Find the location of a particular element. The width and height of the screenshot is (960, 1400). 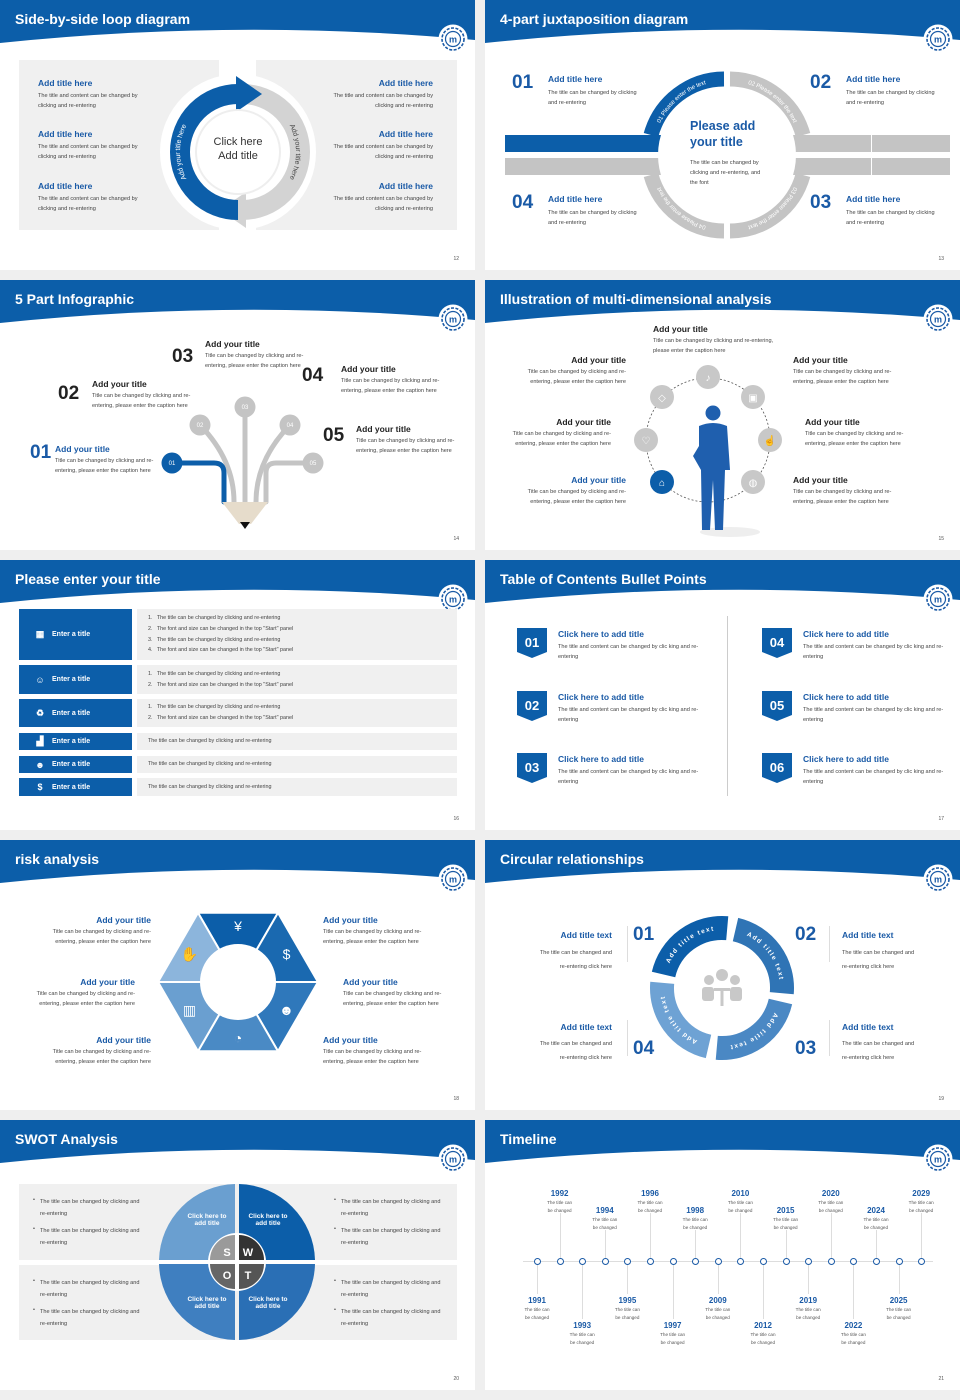

event-year: 2020 is located at coordinates (830, 1193).